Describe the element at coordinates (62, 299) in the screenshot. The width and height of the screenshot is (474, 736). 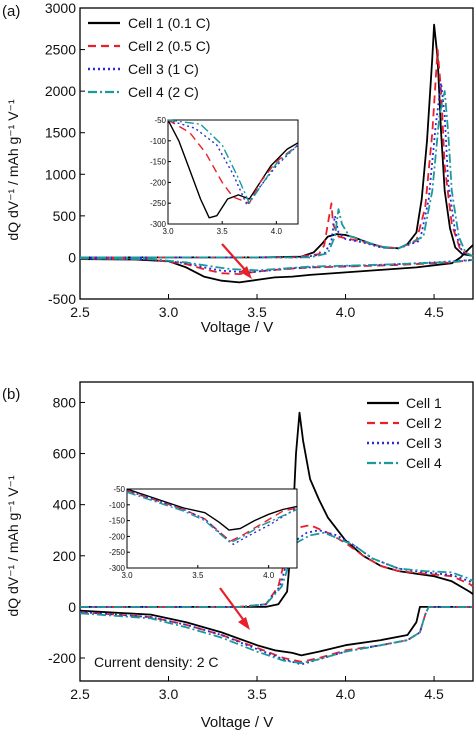
I see `y-tick-label: -500` at that location.